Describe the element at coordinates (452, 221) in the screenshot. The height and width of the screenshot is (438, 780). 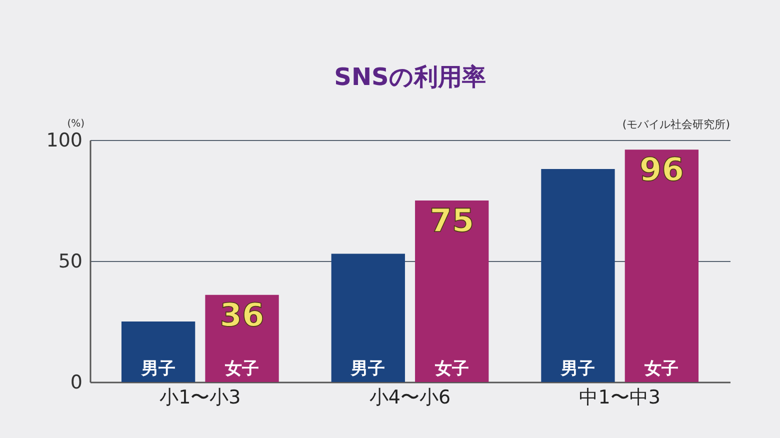
I see `data-label: 75` at that location.